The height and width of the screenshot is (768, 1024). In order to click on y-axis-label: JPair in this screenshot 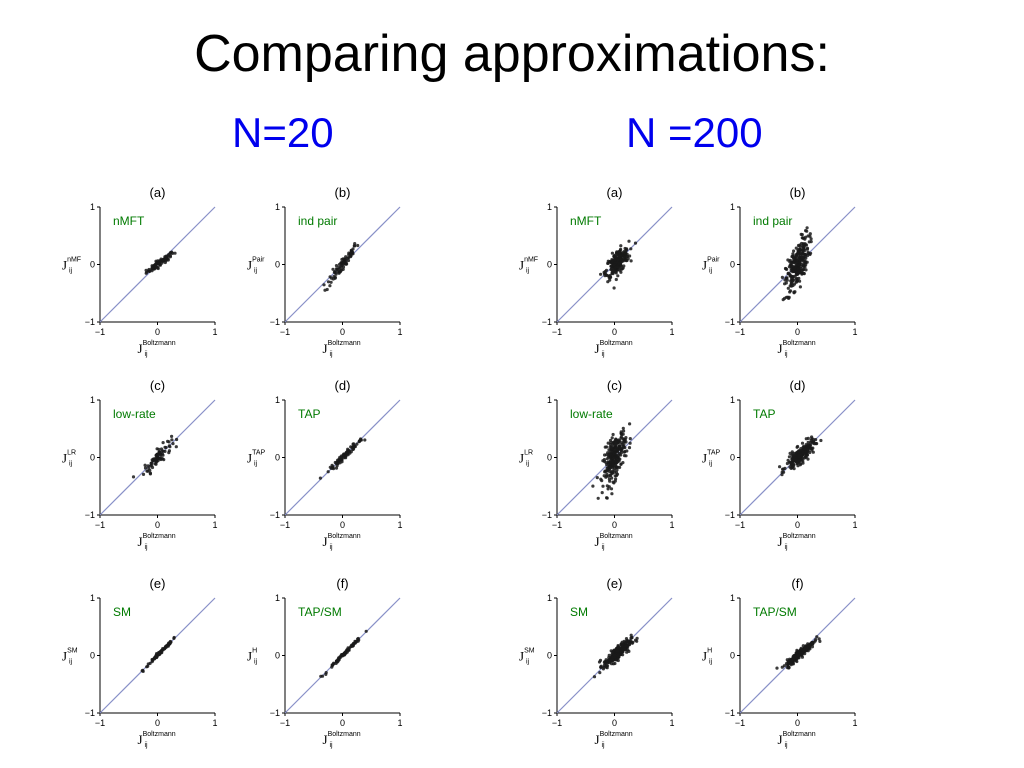, I will do `click(256, 265)`.